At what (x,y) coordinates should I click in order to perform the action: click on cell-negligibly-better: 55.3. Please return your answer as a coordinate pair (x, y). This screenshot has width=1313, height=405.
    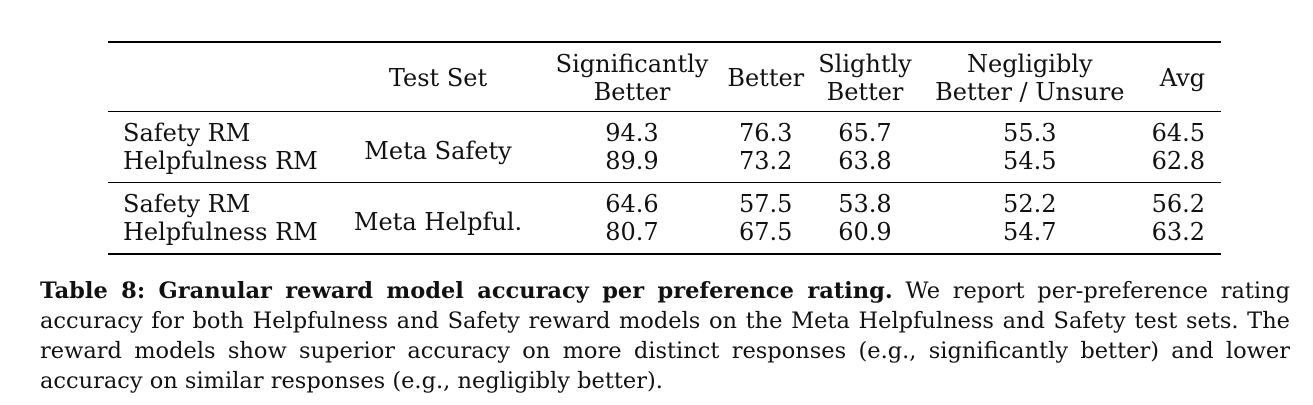
    Looking at the image, I should click on (1029, 130).